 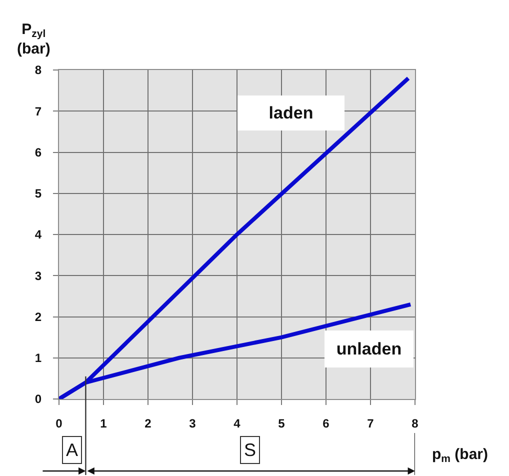 I want to click on y-tick-label: 0, so click(x=38, y=399).